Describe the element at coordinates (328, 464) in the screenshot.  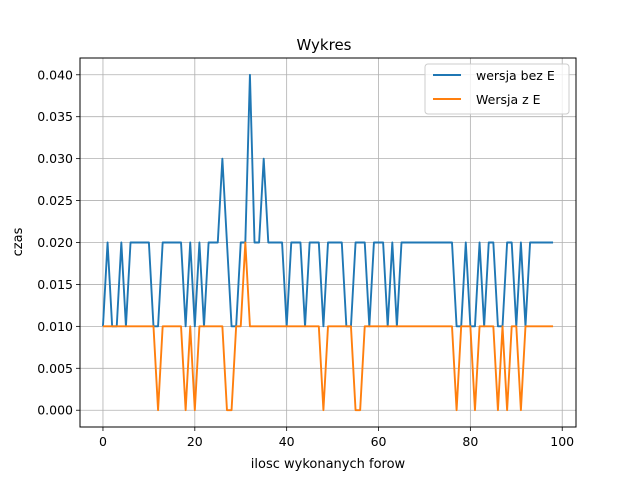
I see `x-axis-label: ilosc wykonanych forow` at that location.